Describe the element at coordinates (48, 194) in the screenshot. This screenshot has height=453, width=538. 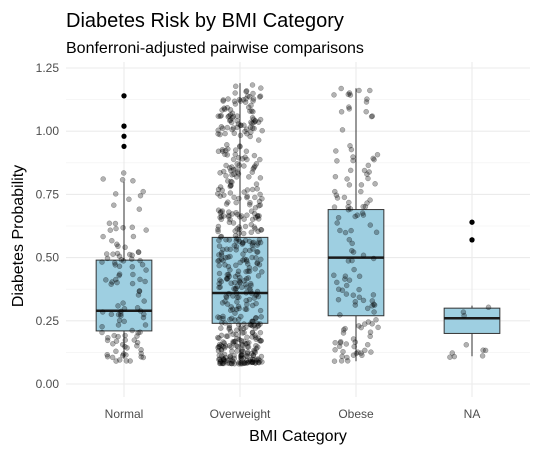
I see `y-tick-label: 0.75` at that location.